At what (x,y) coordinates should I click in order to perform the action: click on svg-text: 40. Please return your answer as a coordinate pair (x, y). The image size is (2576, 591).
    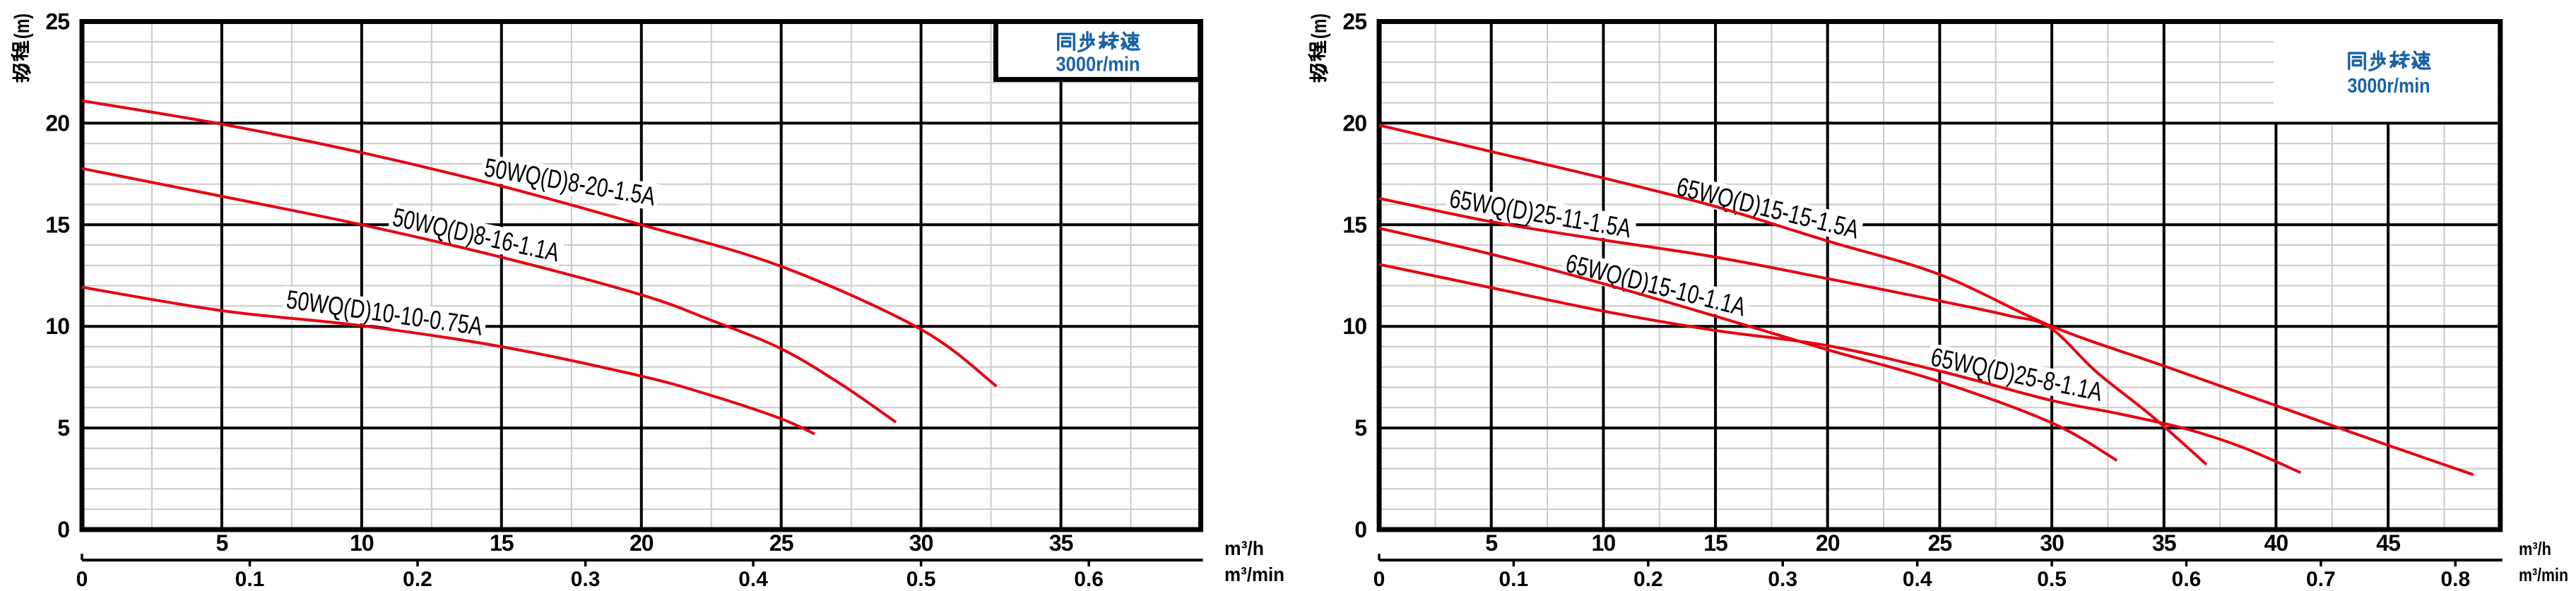
    Looking at the image, I should click on (2276, 543).